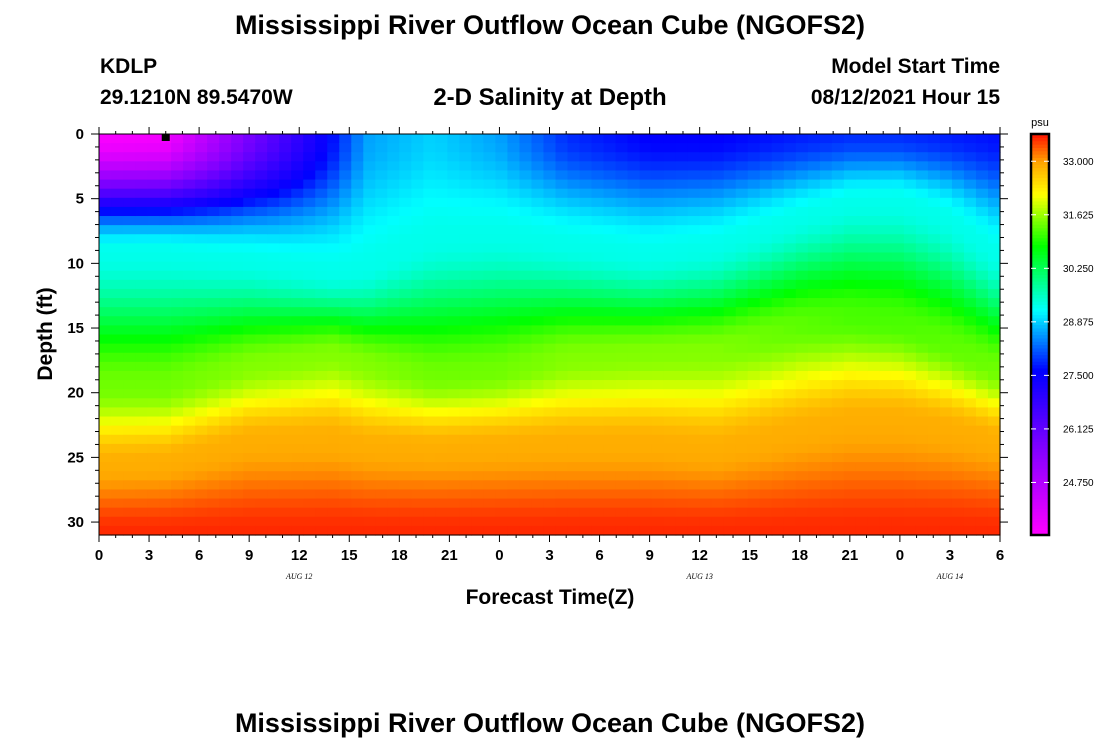  I want to click on y-tick-label: 30, so click(75, 522).